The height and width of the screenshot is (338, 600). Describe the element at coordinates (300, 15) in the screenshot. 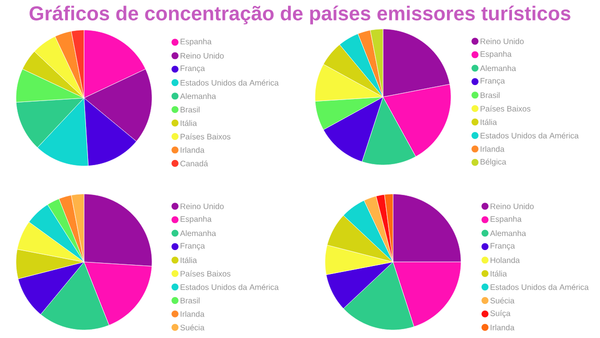

I see `chart-title: Gráficos de concentração de países emissores turísticos` at that location.